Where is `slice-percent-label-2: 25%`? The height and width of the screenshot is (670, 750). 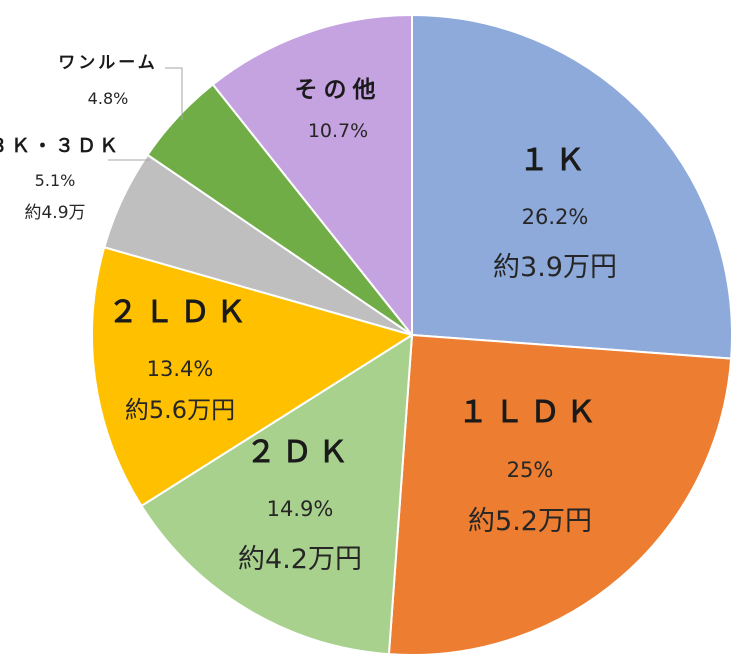
slice-percent-label-2: 25% is located at coordinates (530, 470).